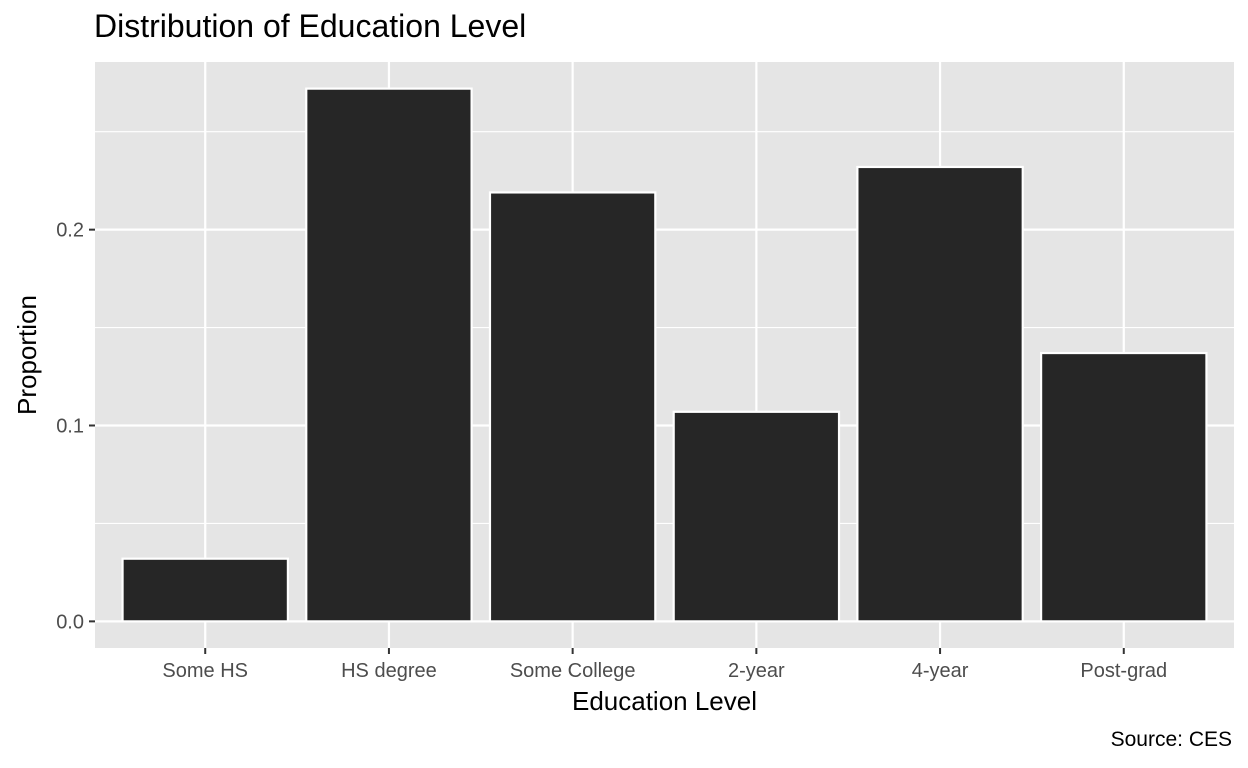  What do you see at coordinates (389, 671) in the screenshot?
I see `x-tick-label: HS degree` at bounding box center [389, 671].